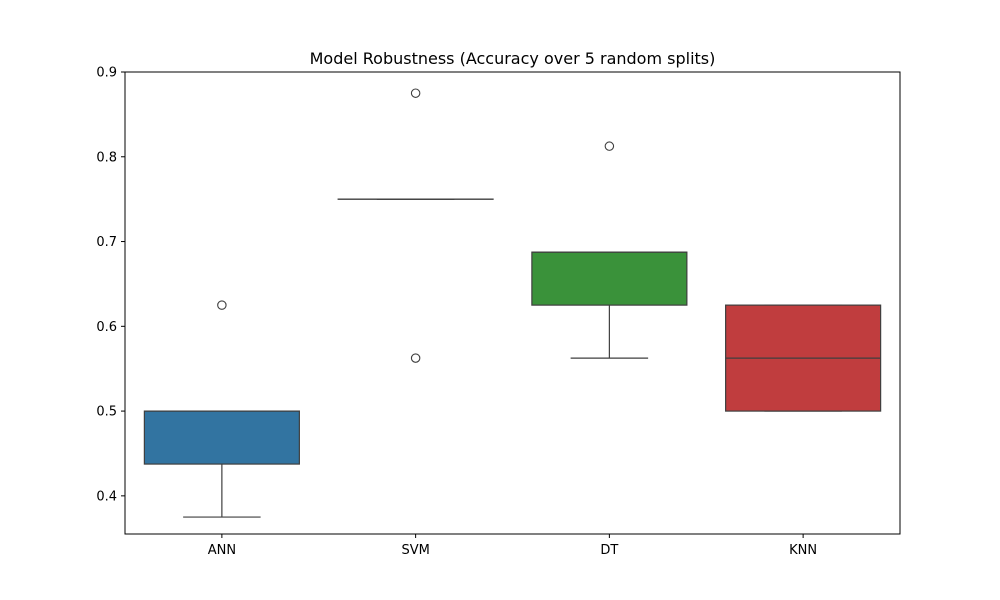 The width and height of the screenshot is (1000, 600). What do you see at coordinates (106, 327) in the screenshot?
I see `y-tick-label: 0.6` at bounding box center [106, 327].